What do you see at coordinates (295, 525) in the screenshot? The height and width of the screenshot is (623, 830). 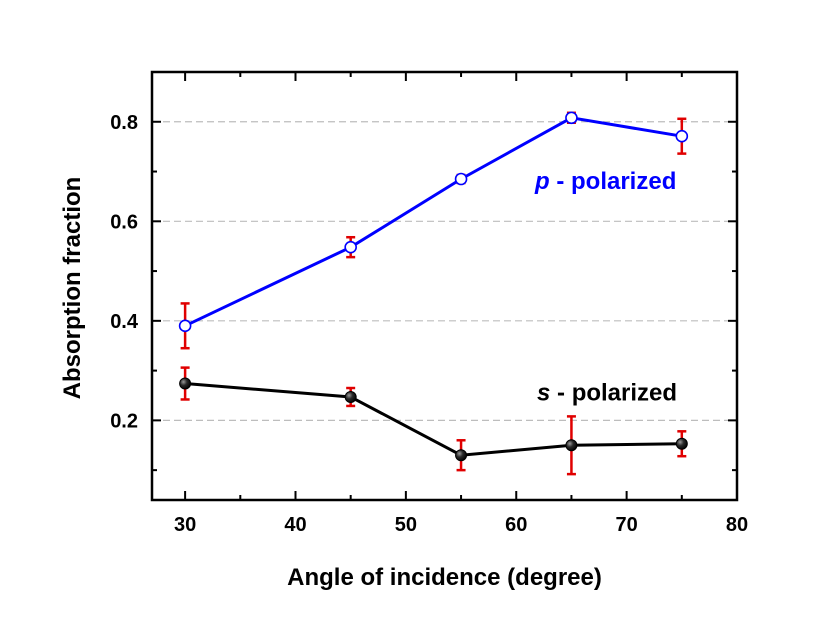 I see `x-tick-label: 40` at bounding box center [295, 525].